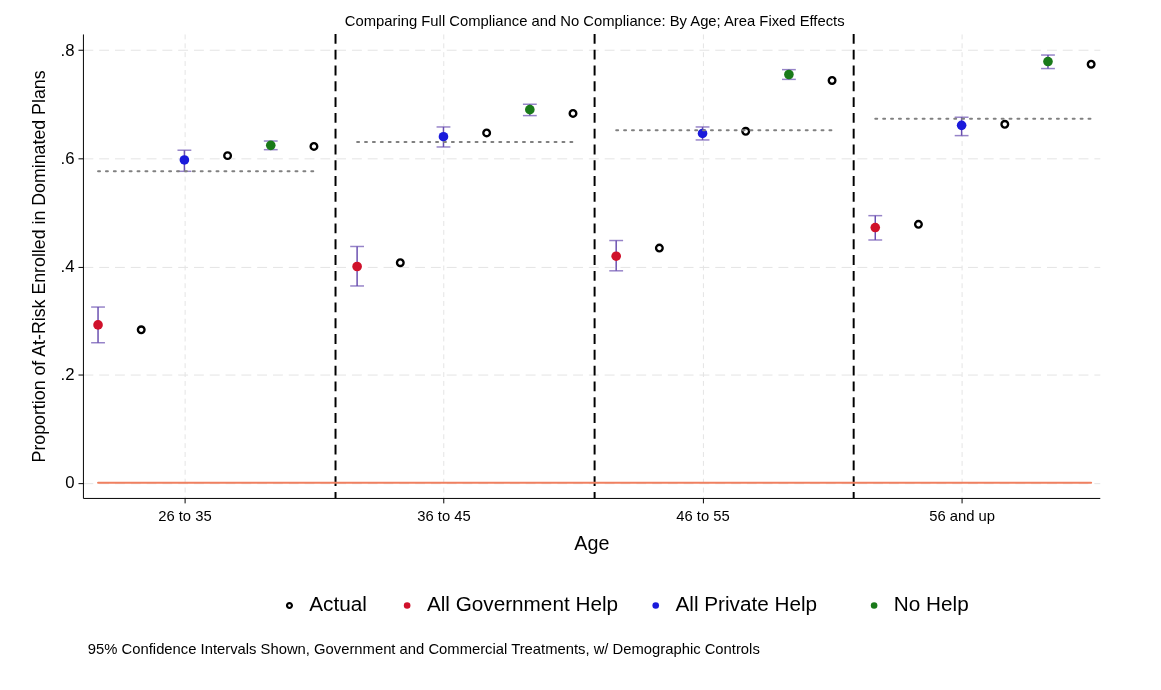 The width and height of the screenshot is (1161, 690). Describe the element at coordinates (70, 483) in the screenshot. I see `y-tick-label: 0` at that location.